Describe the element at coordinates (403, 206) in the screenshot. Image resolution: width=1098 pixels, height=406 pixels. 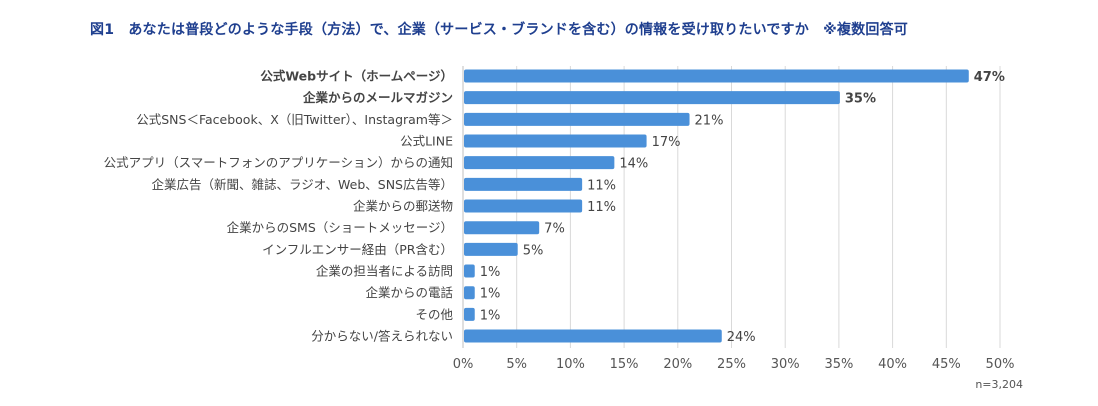
I see `category-label: 企業からの郵送物` at that location.